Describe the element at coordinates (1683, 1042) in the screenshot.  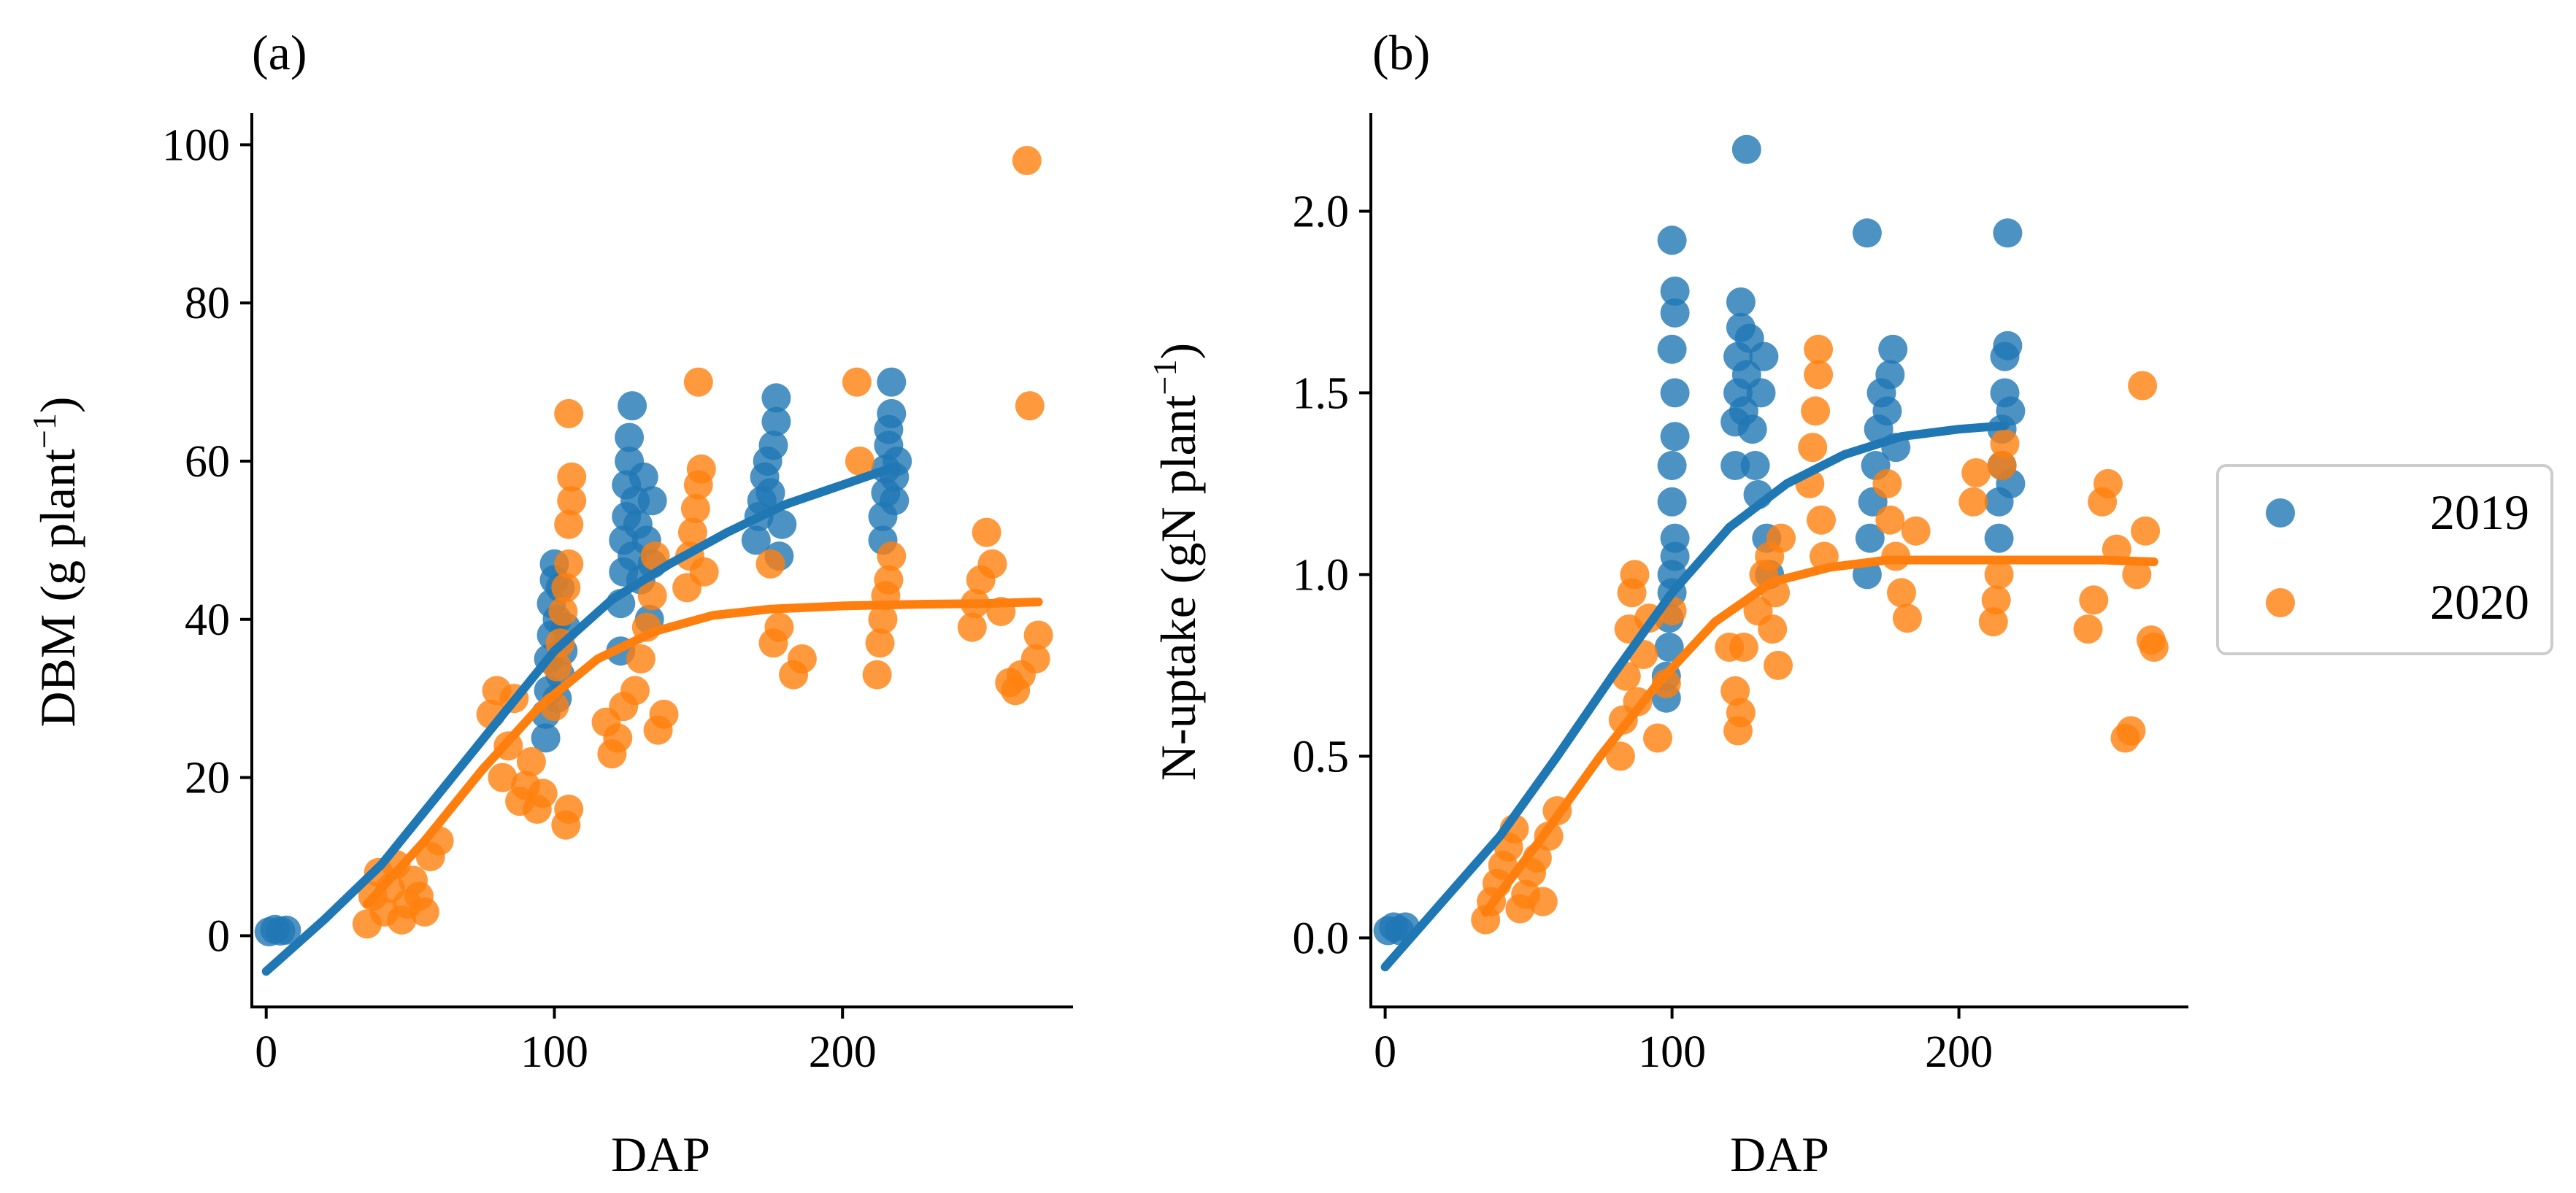
I see `panel-b-xticks: 0 100 200` at that location.